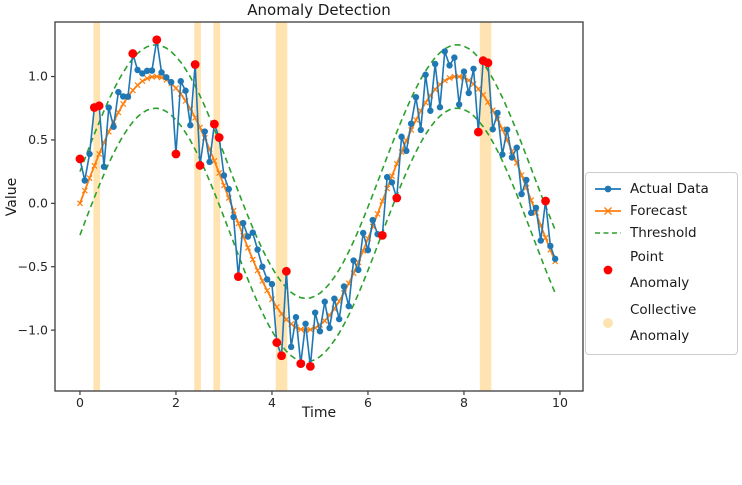 This screenshot has height=485, width=742. Describe the element at coordinates (80, 402) in the screenshot. I see `x-tick-label: 0` at that location.